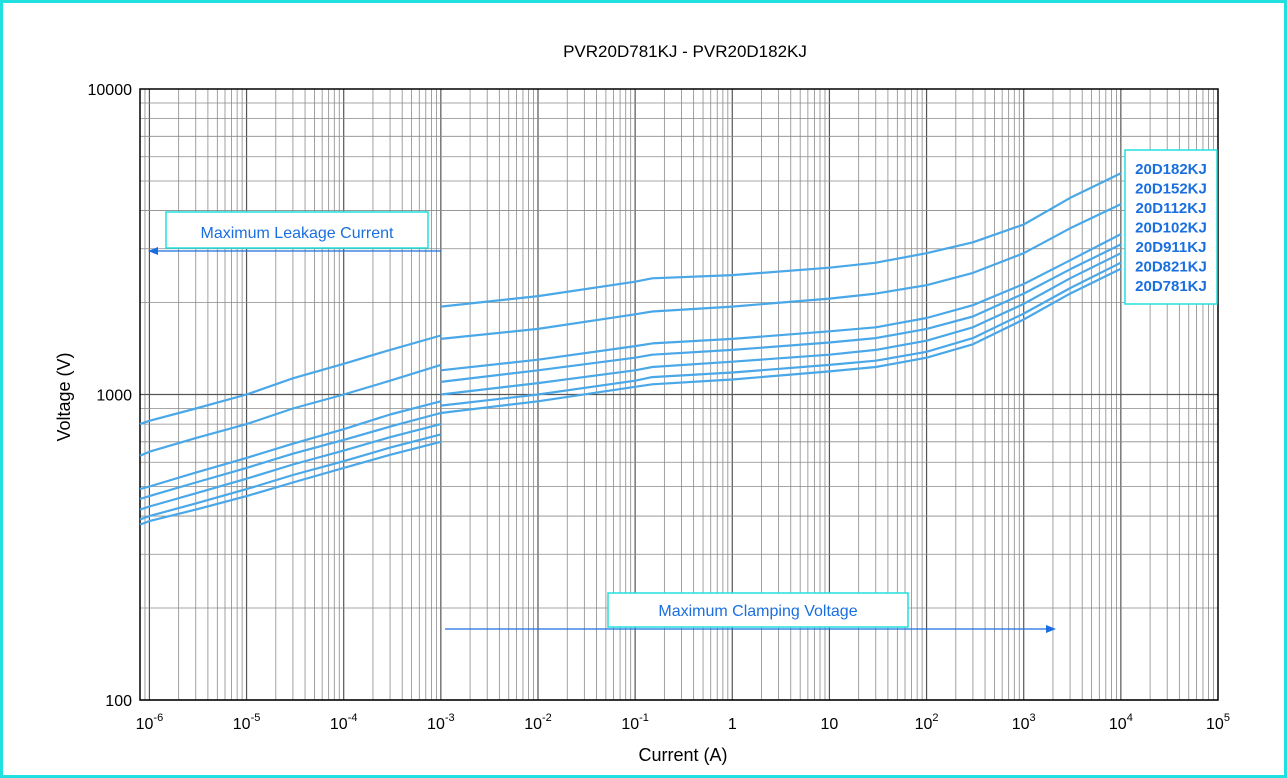  What do you see at coordinates (682, 755) in the screenshot?
I see `x-axis-label: Current (A)` at bounding box center [682, 755].